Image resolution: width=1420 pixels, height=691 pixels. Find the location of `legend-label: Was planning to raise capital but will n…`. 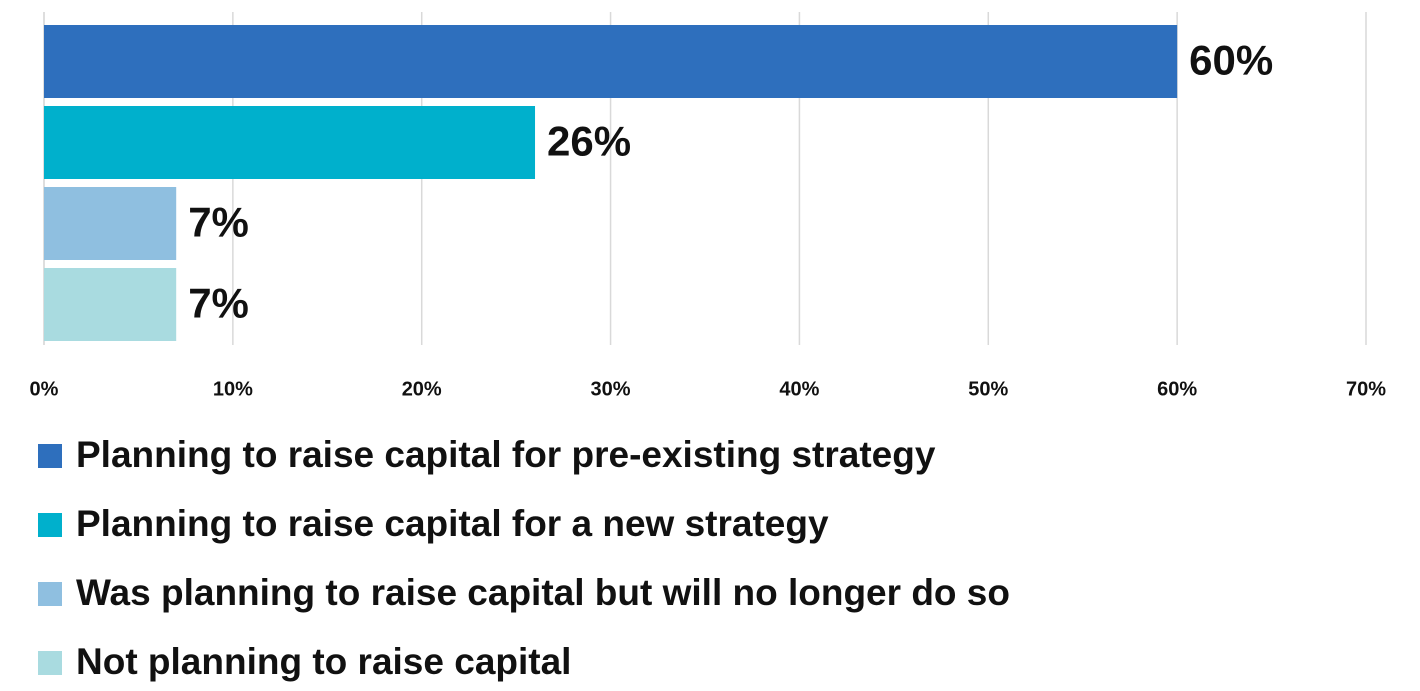

legend-label: Was planning to raise capital but will n… is located at coordinates (543, 592).